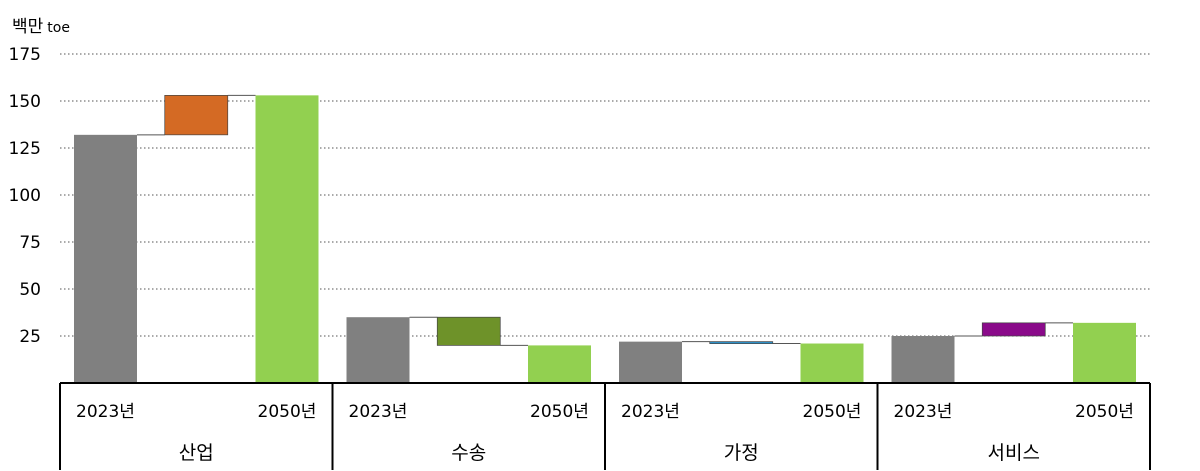 The height and width of the screenshot is (471, 1200). I want to click on y-tick-label: 150, so click(25, 102).